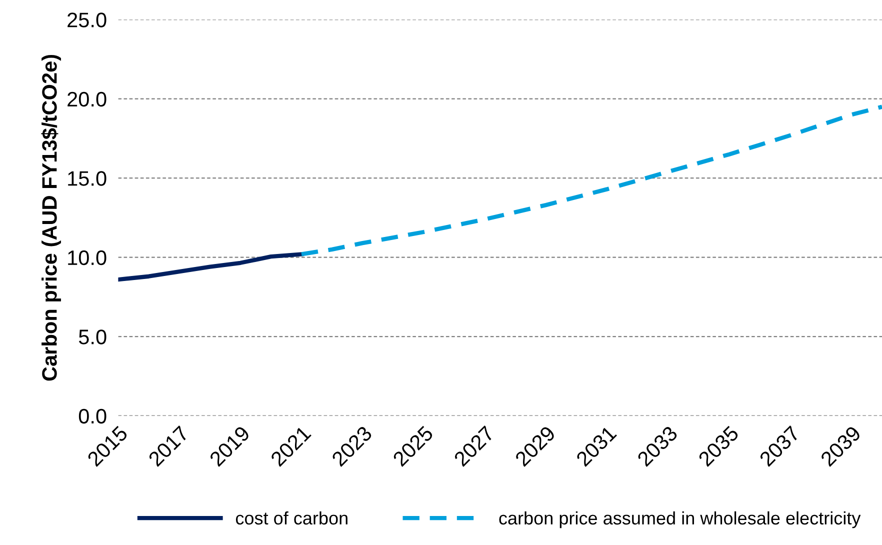  What do you see at coordinates (51, 217) in the screenshot?
I see `y-axis-title: Carbon price (AUD FY13$/tCO2e)` at bounding box center [51, 217].